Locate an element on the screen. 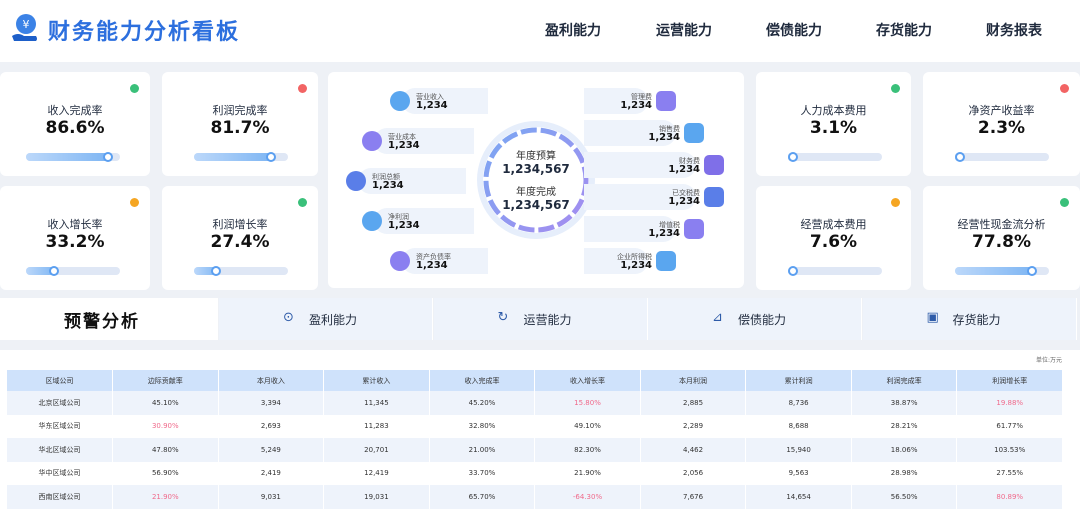 The width and height of the screenshot is (1080, 512). tax-icon is located at coordinates (714, 197).